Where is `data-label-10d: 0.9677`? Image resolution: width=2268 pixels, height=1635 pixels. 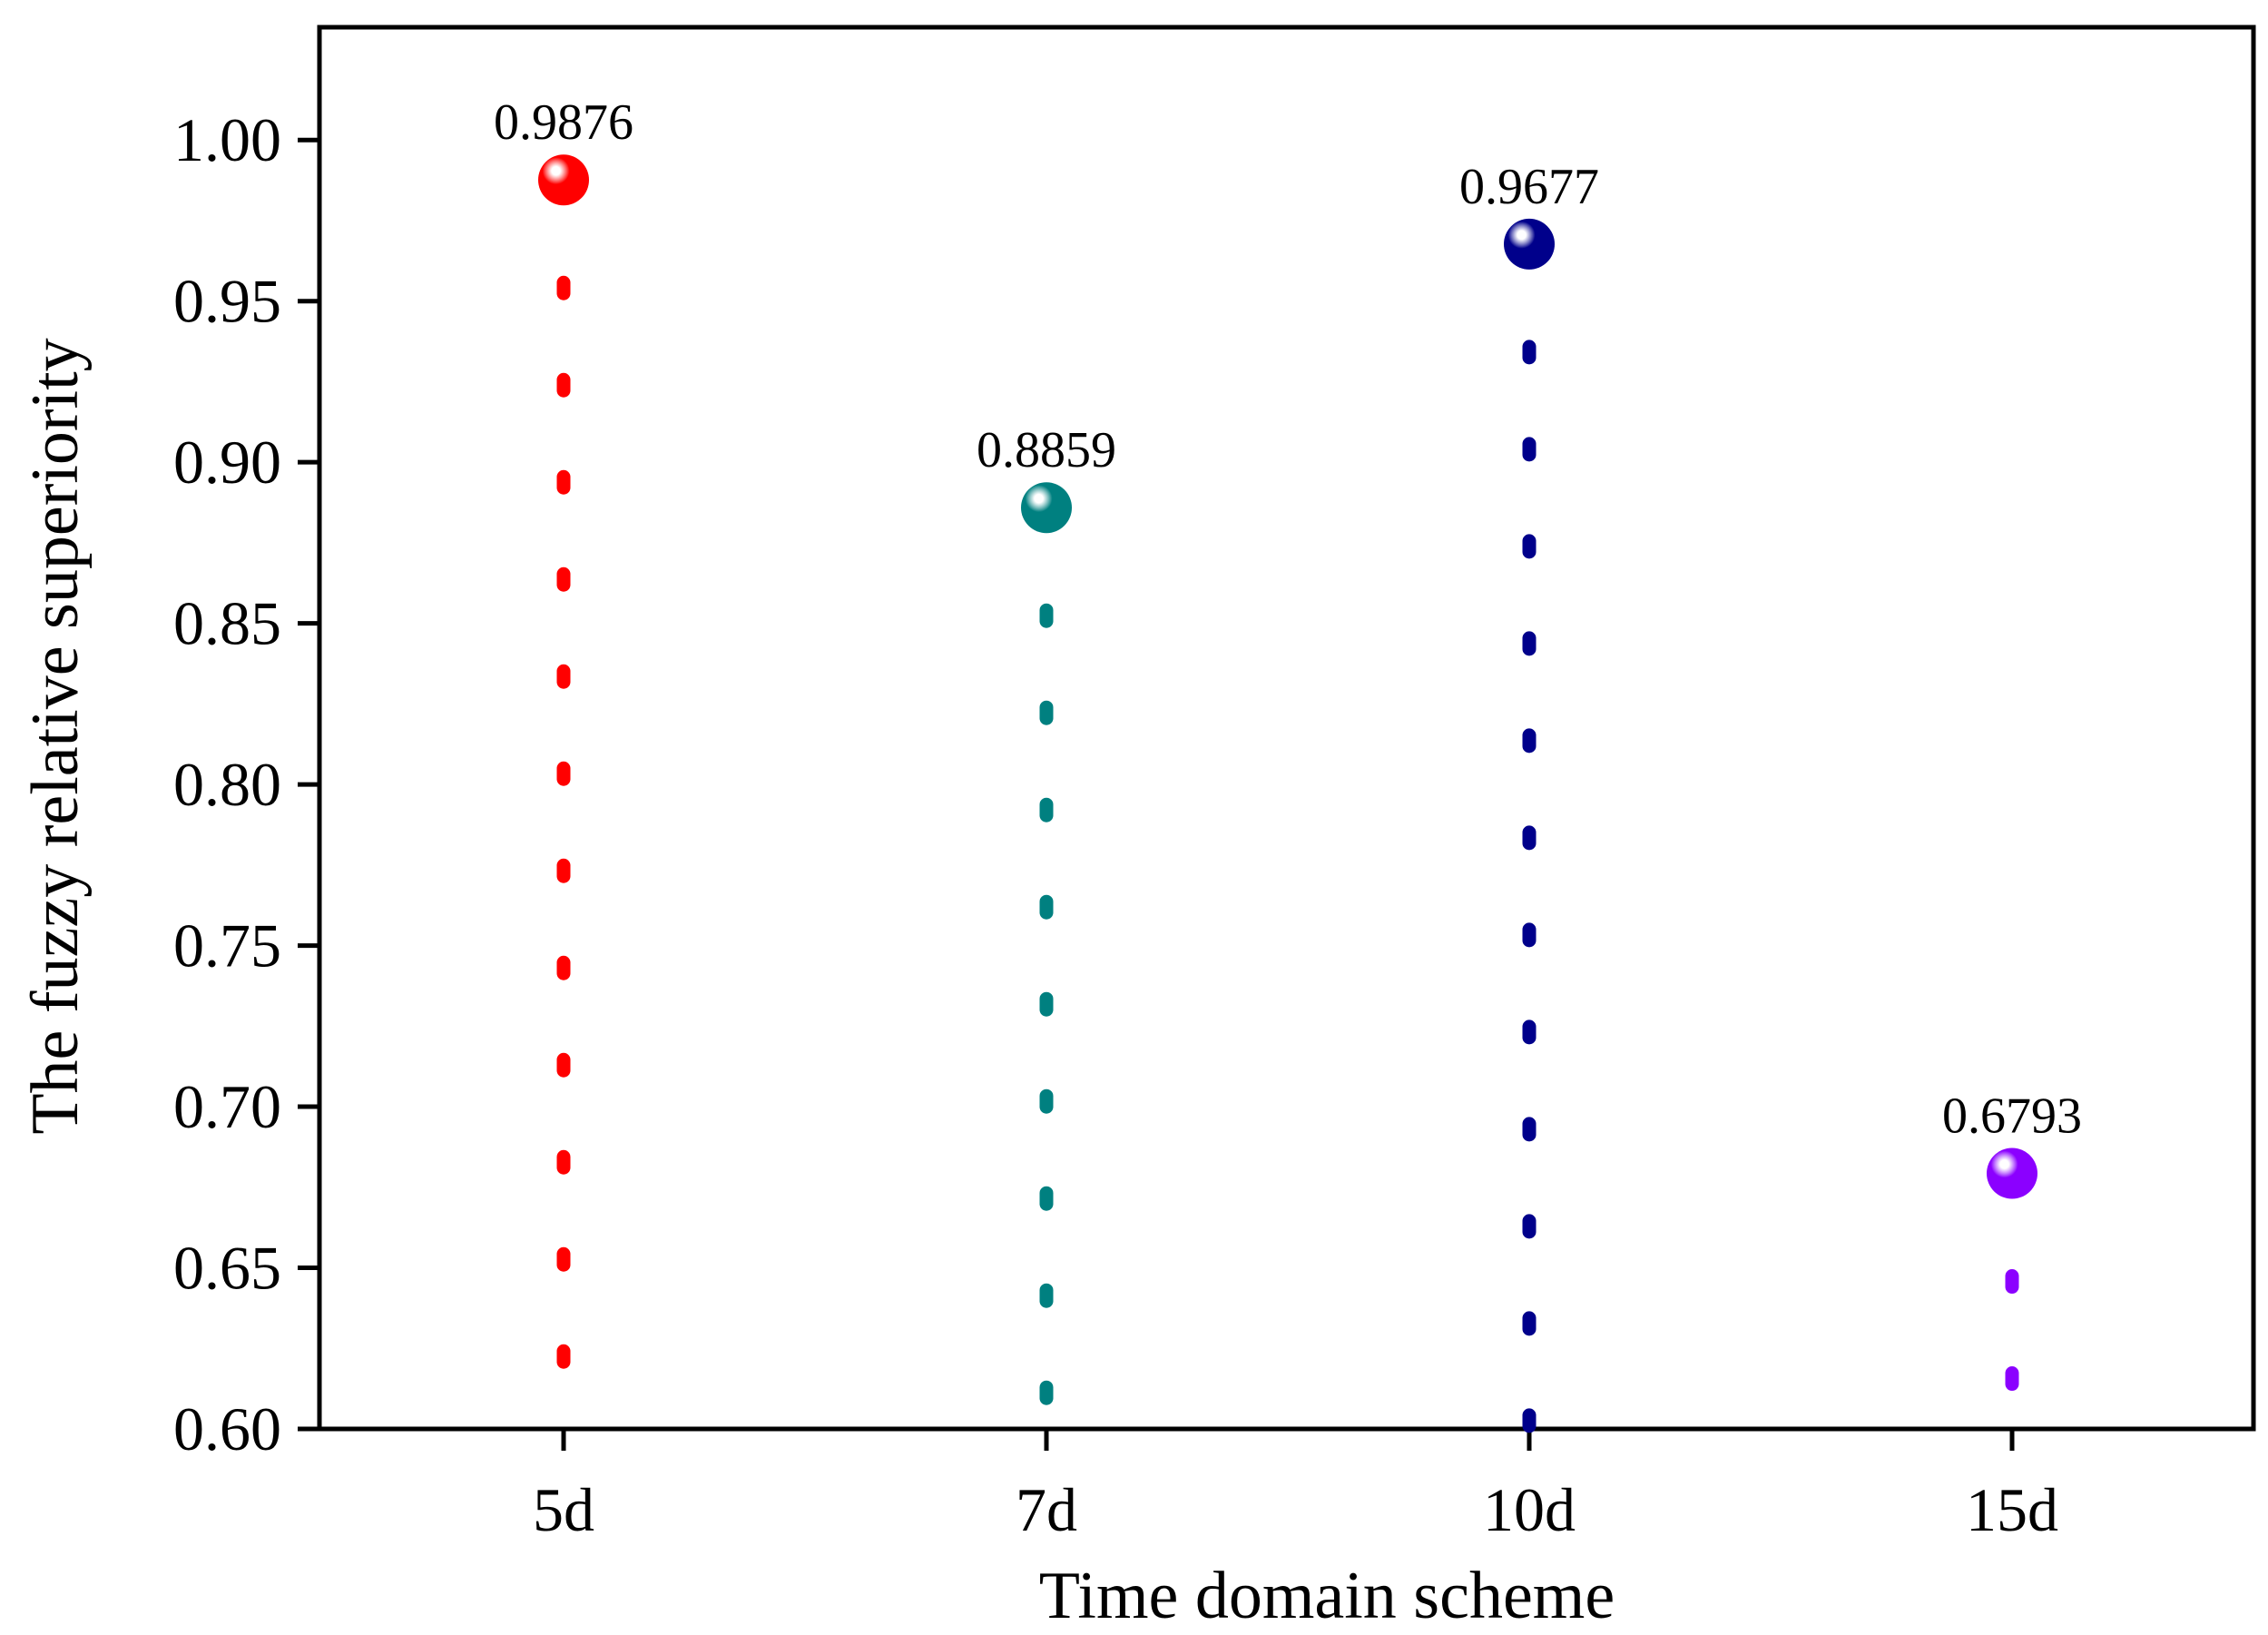 data-label-10d: 0.9677 is located at coordinates (1529, 187).